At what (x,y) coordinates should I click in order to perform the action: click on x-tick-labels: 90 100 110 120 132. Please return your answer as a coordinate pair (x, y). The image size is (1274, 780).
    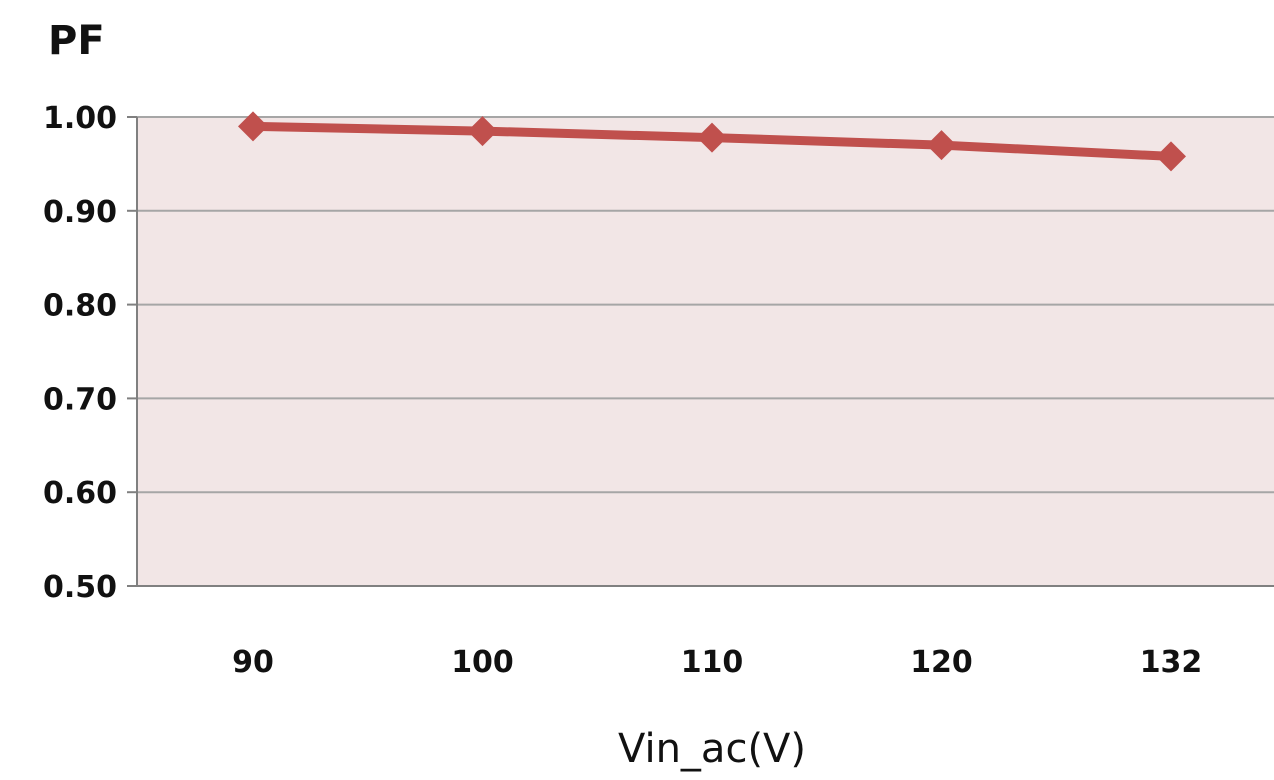
    Looking at the image, I should click on (717, 662).